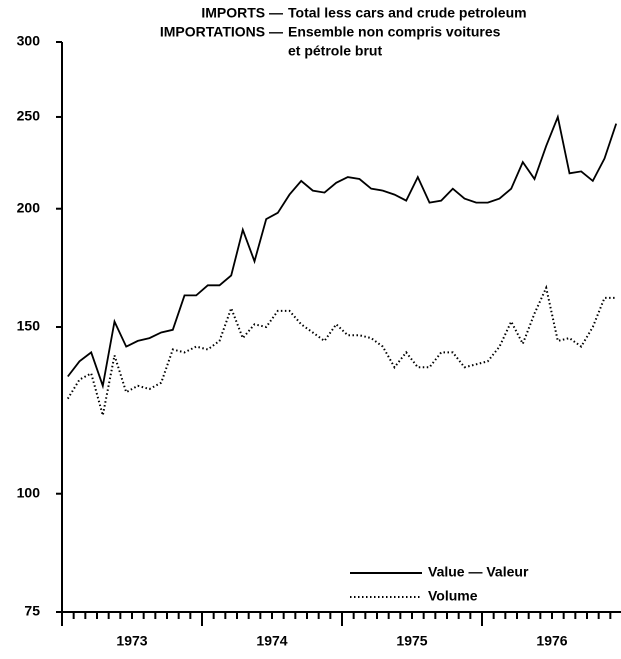 This screenshot has width=621, height=659. What do you see at coordinates (478, 572) in the screenshot?
I see `legend-label: Value — Valeur` at bounding box center [478, 572].